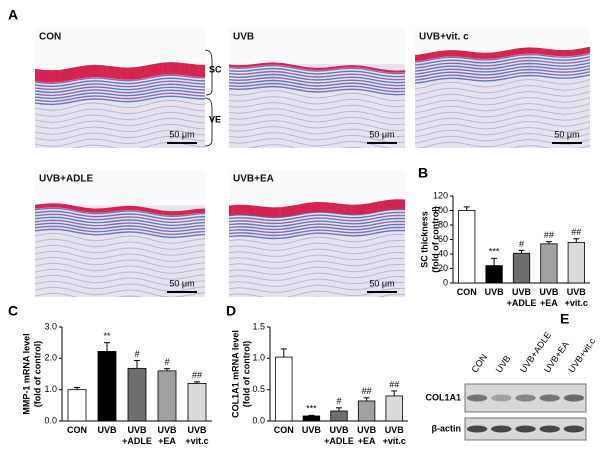 Image resolution: width=602 pixels, height=466 pixels. I want to click on tissue, so click(317, 252).